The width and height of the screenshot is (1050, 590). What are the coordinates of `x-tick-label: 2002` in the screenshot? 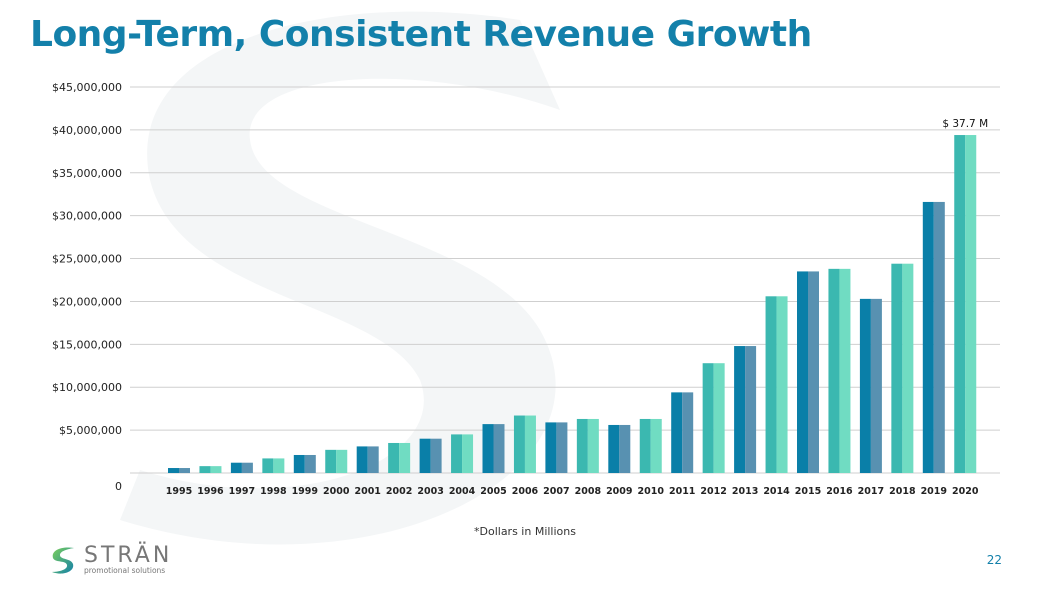 It's located at (399, 491).